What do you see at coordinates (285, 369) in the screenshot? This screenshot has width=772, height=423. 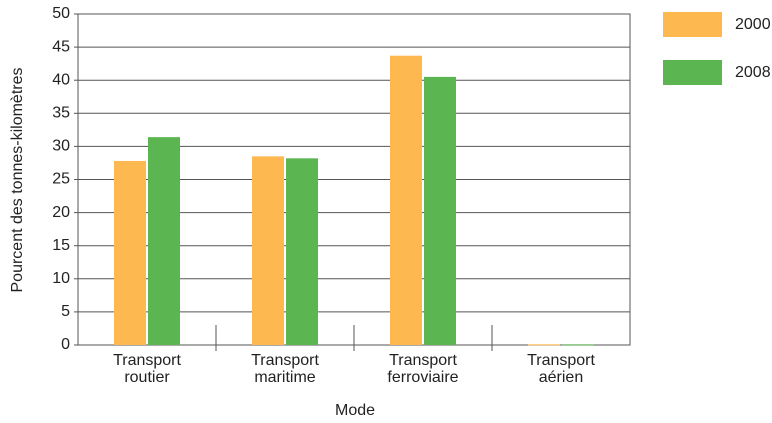 I see `x-tick-label: Transport maritime` at bounding box center [285, 369].